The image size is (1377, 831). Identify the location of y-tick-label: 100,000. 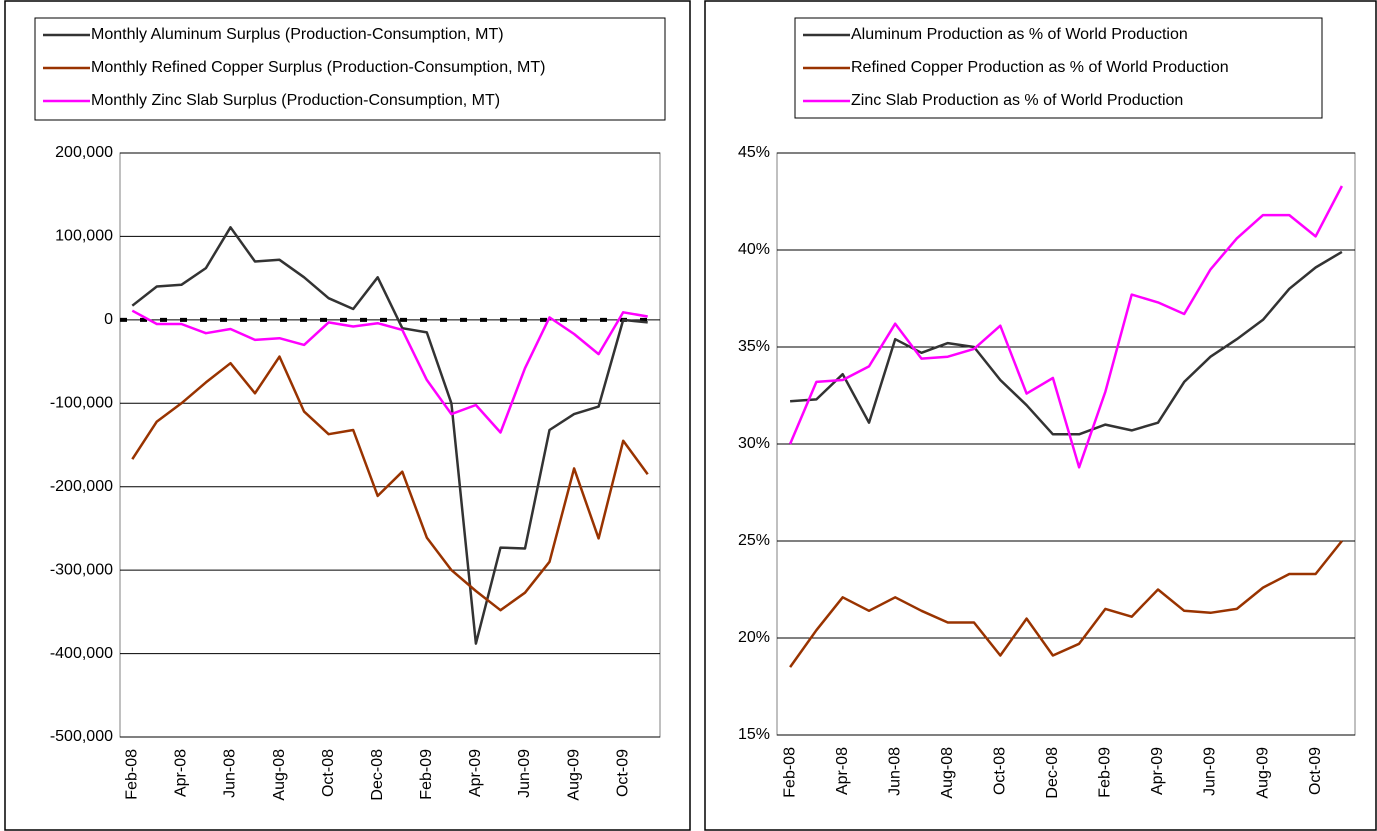
(84, 236).